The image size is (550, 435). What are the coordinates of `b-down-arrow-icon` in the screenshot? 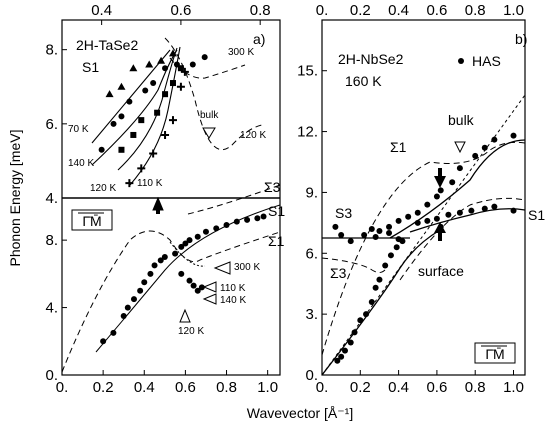 It's located at (440, 182).